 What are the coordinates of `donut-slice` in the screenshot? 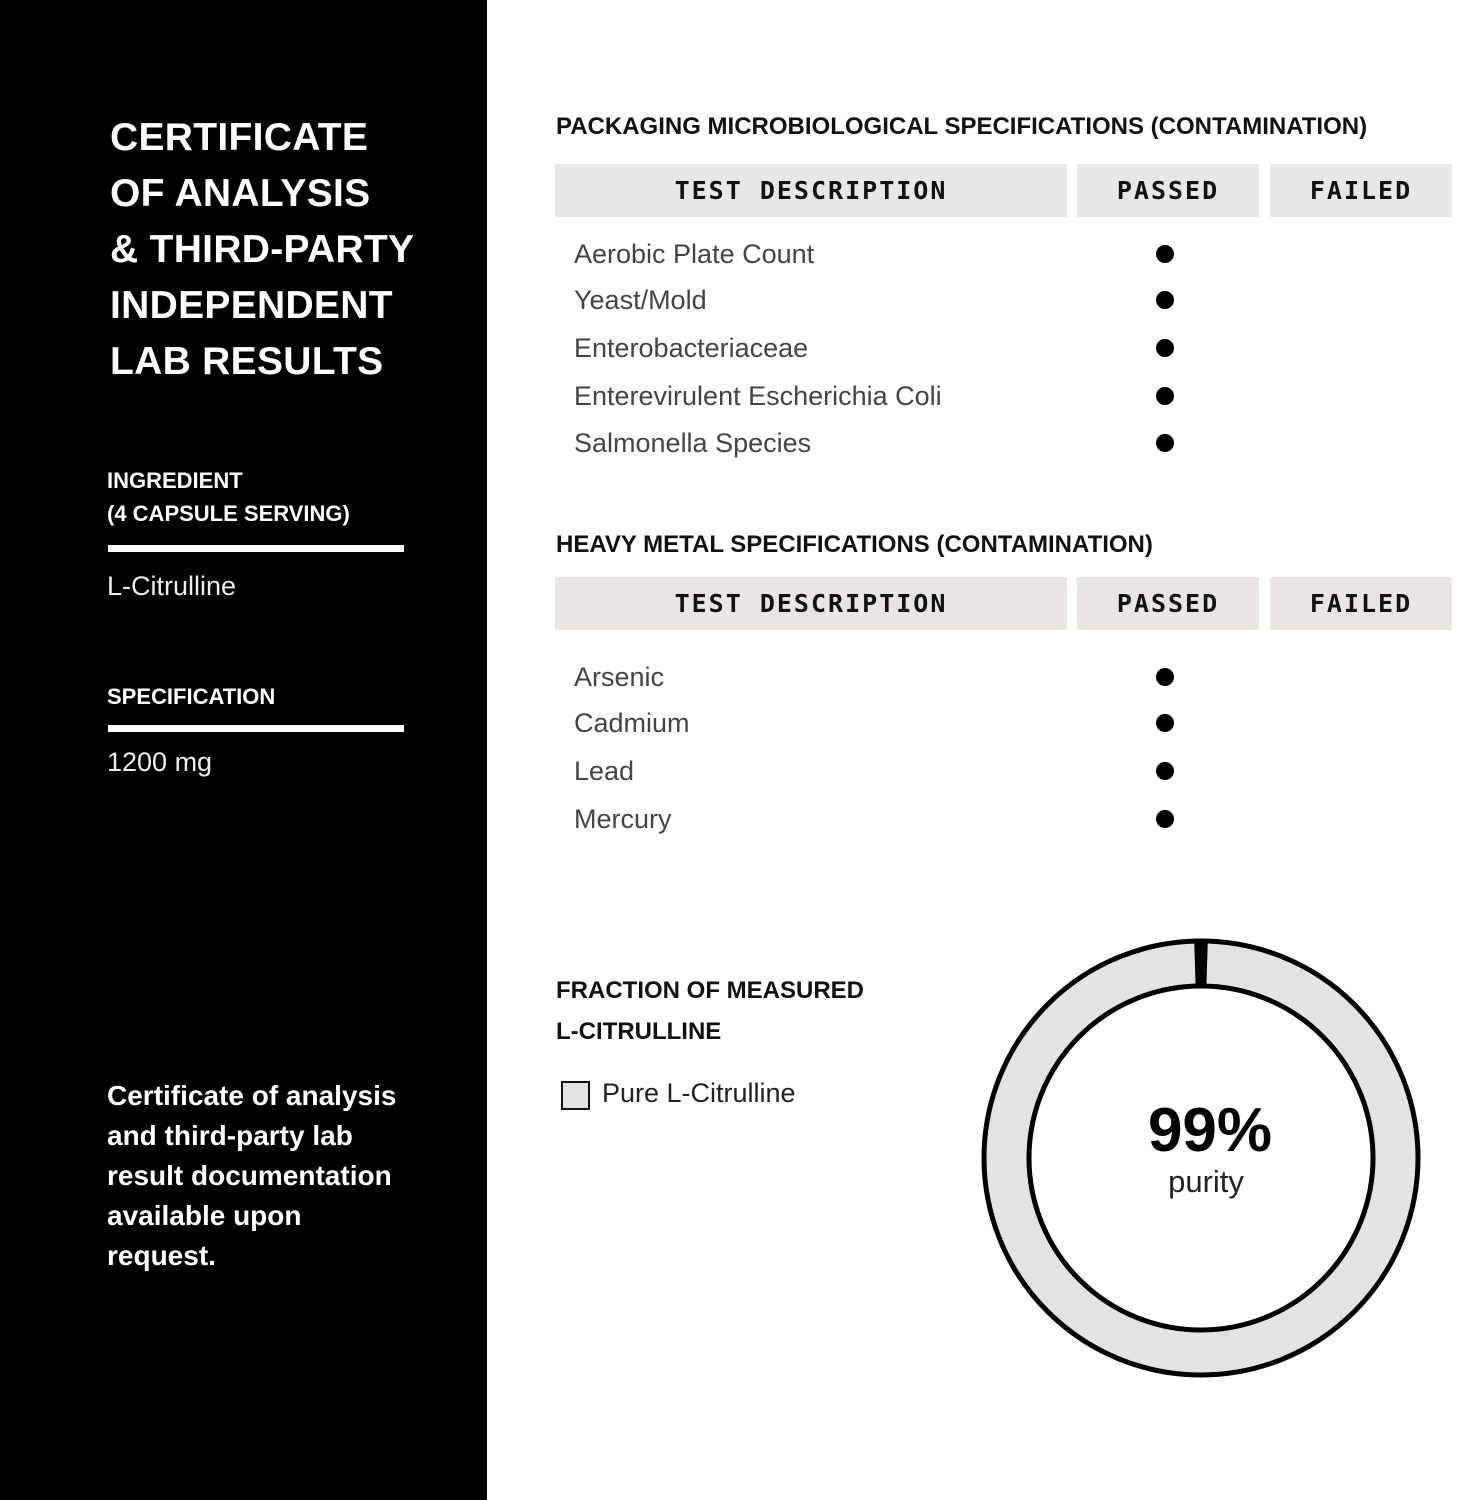 It's located at (1201, 963).